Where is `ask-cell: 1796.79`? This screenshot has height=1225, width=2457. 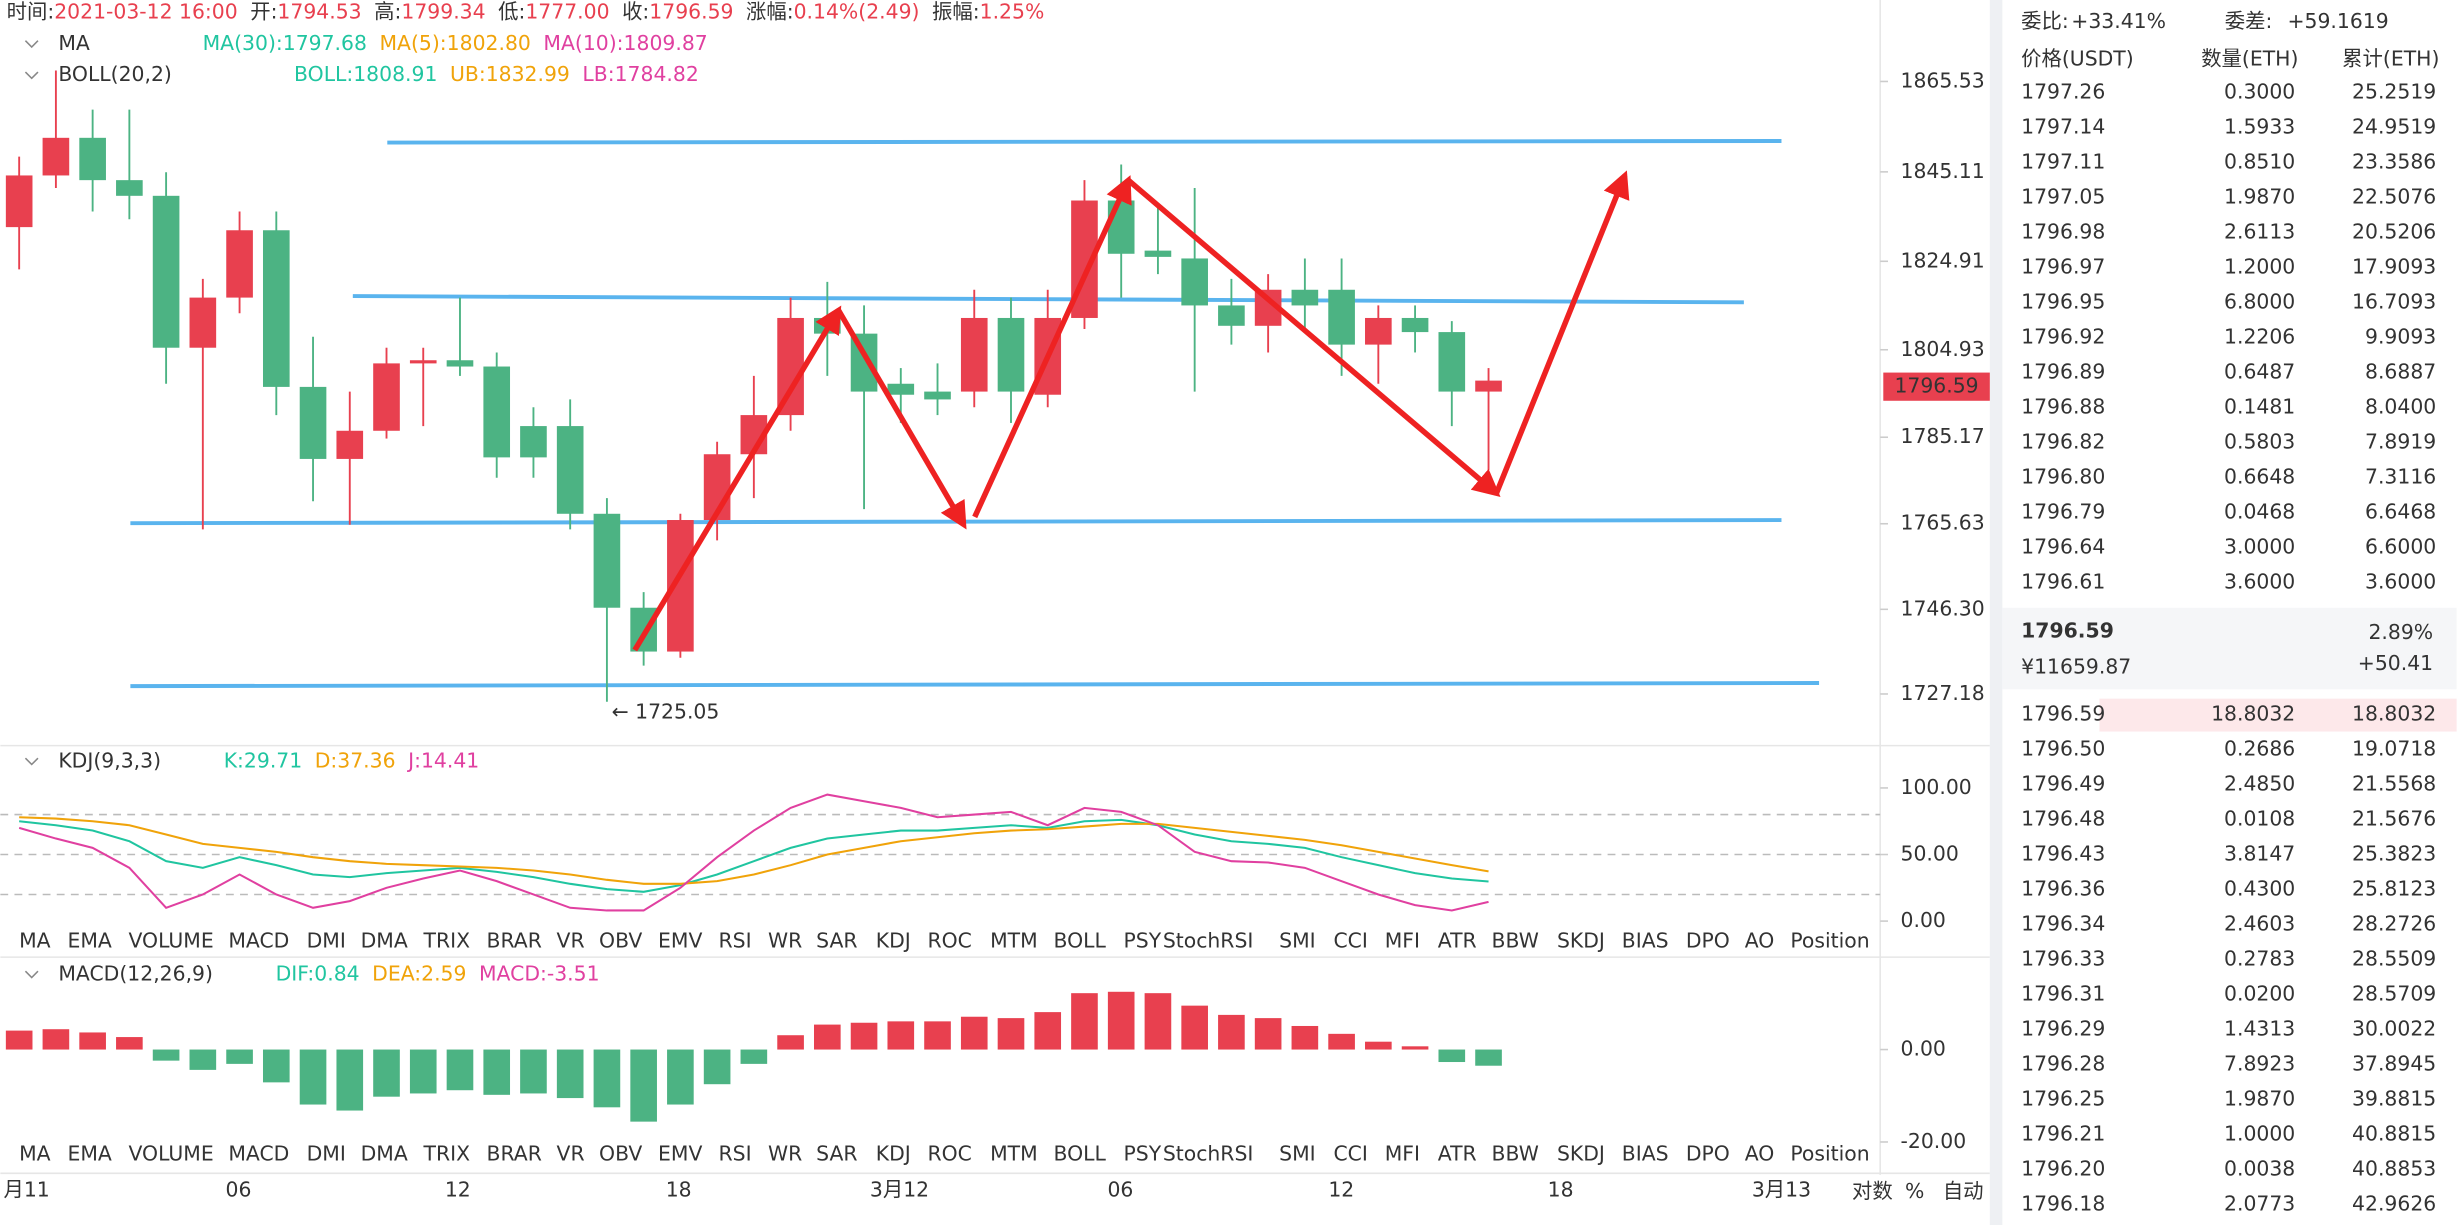 ask-cell: 1796.79 is located at coordinates (2063, 512).